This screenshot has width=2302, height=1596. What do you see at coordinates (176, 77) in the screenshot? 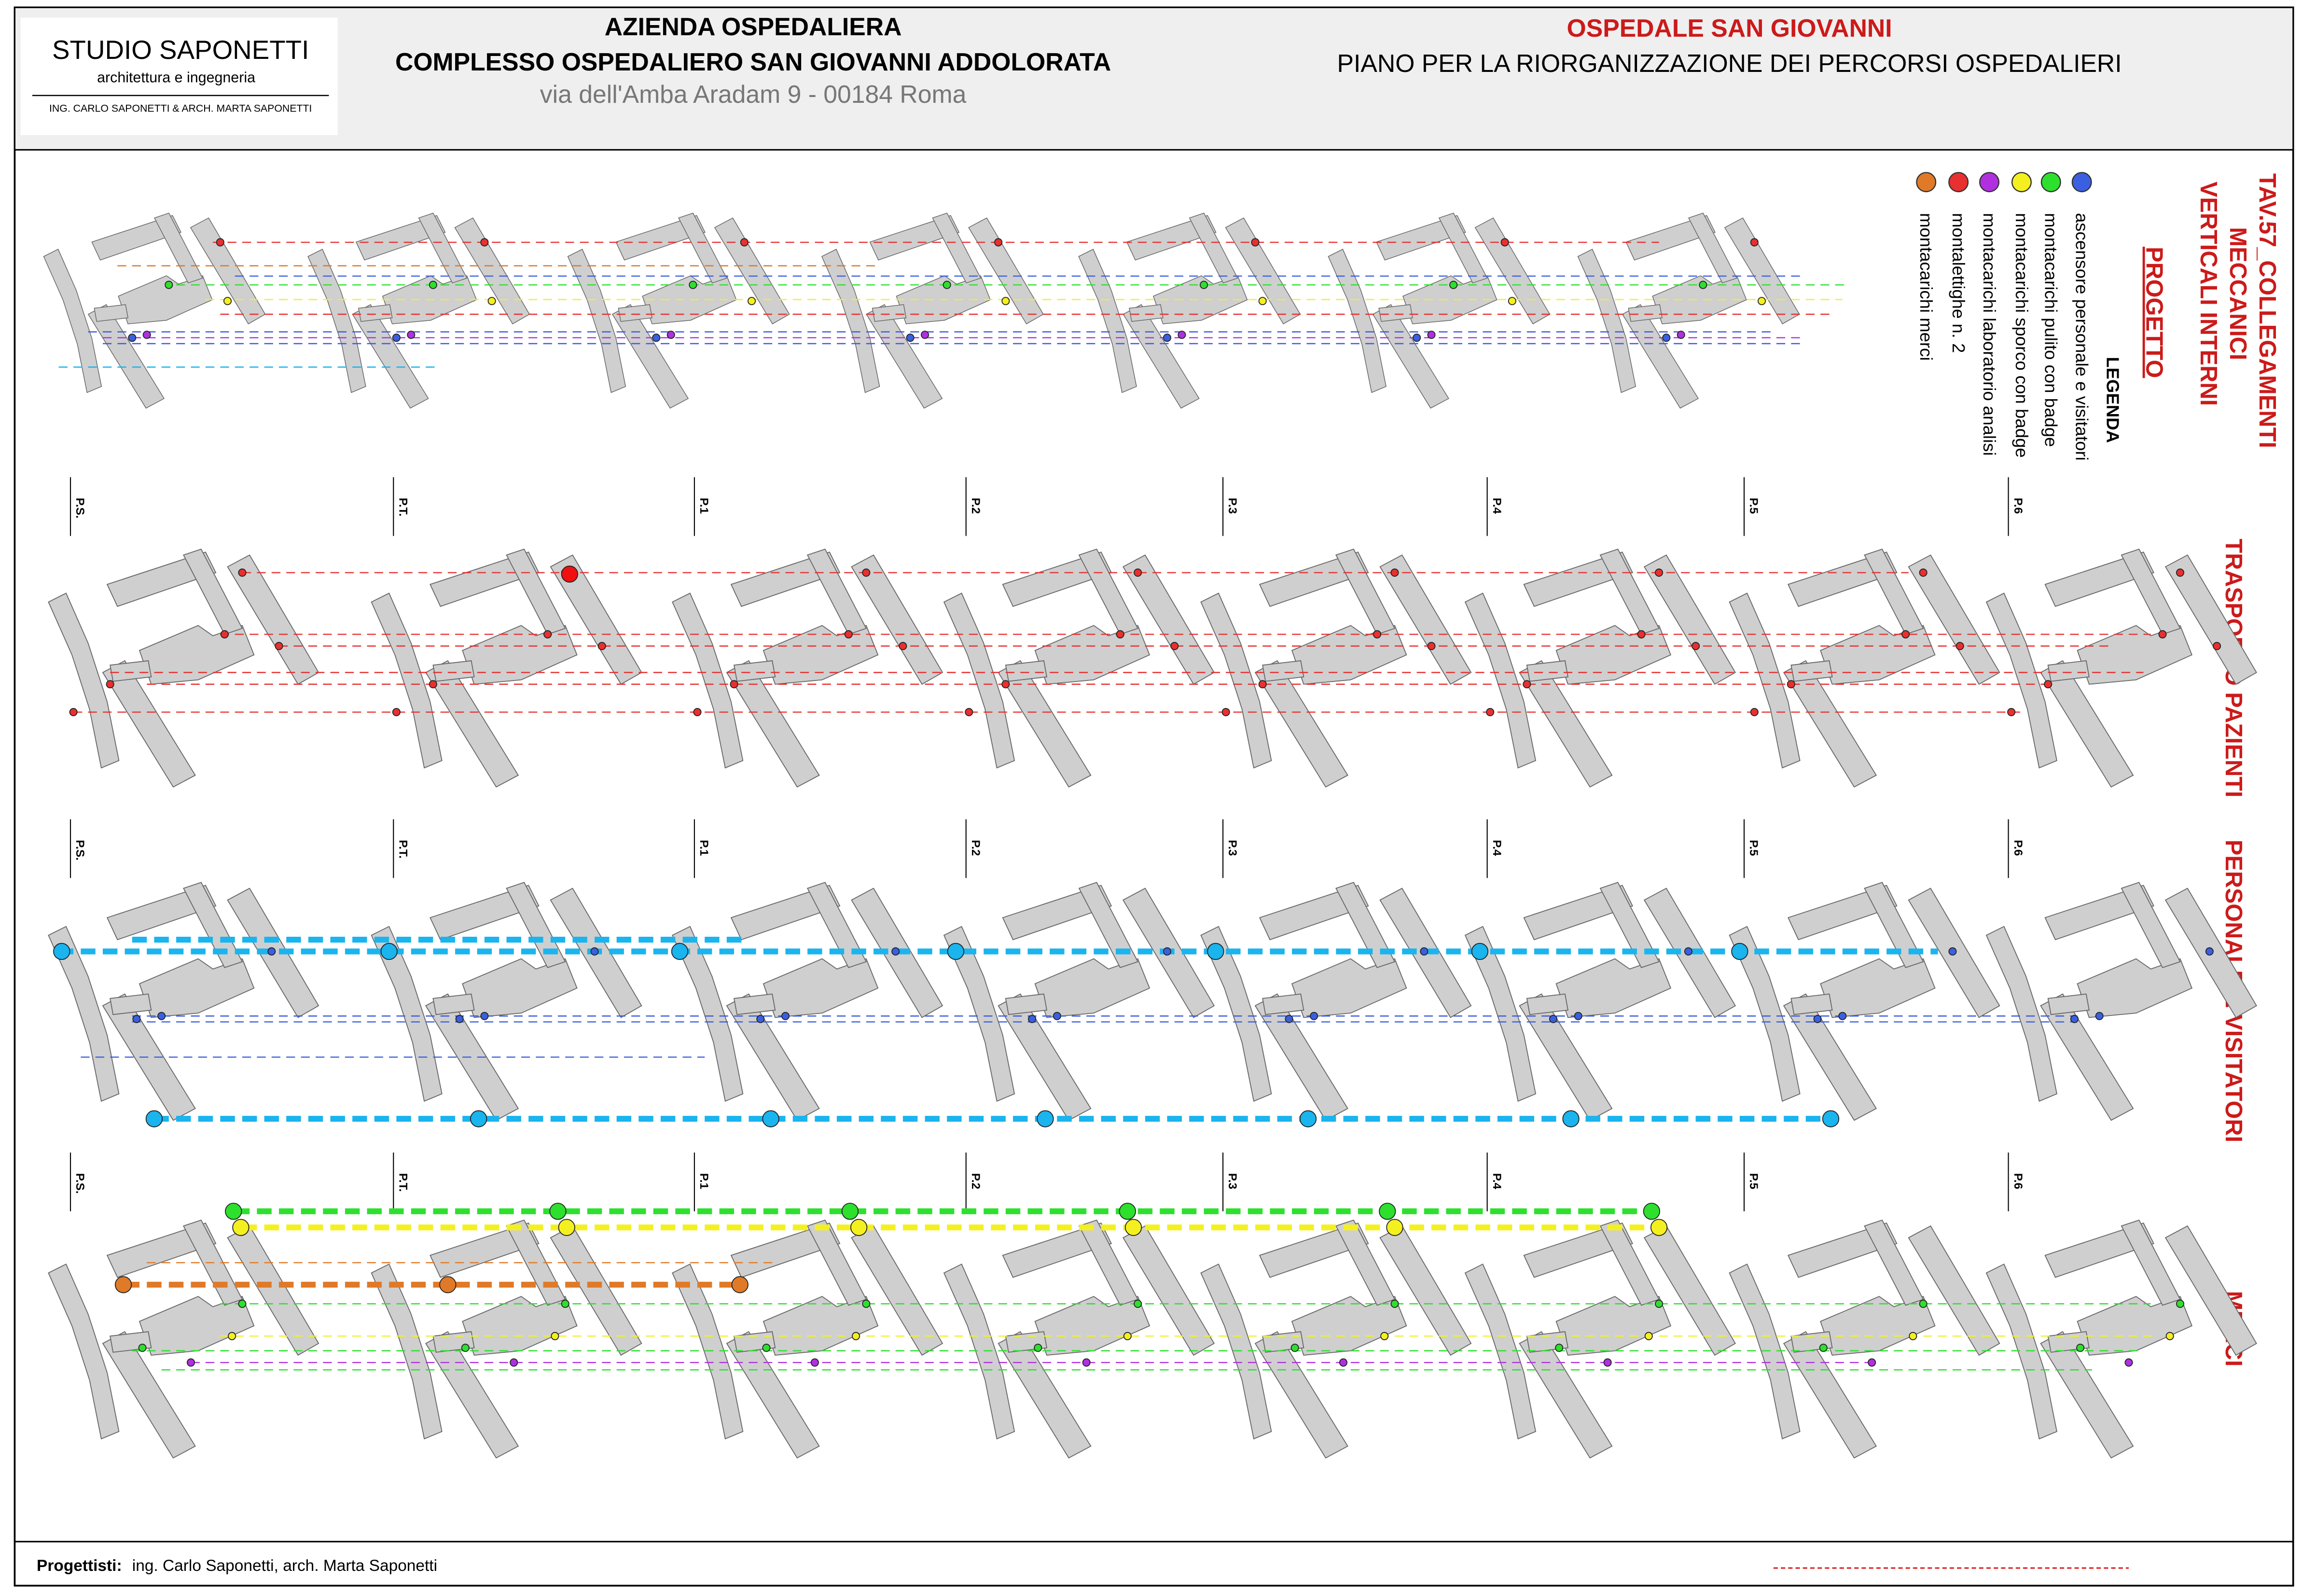
I see `logo-tagline: architettura e ingegneria` at bounding box center [176, 77].